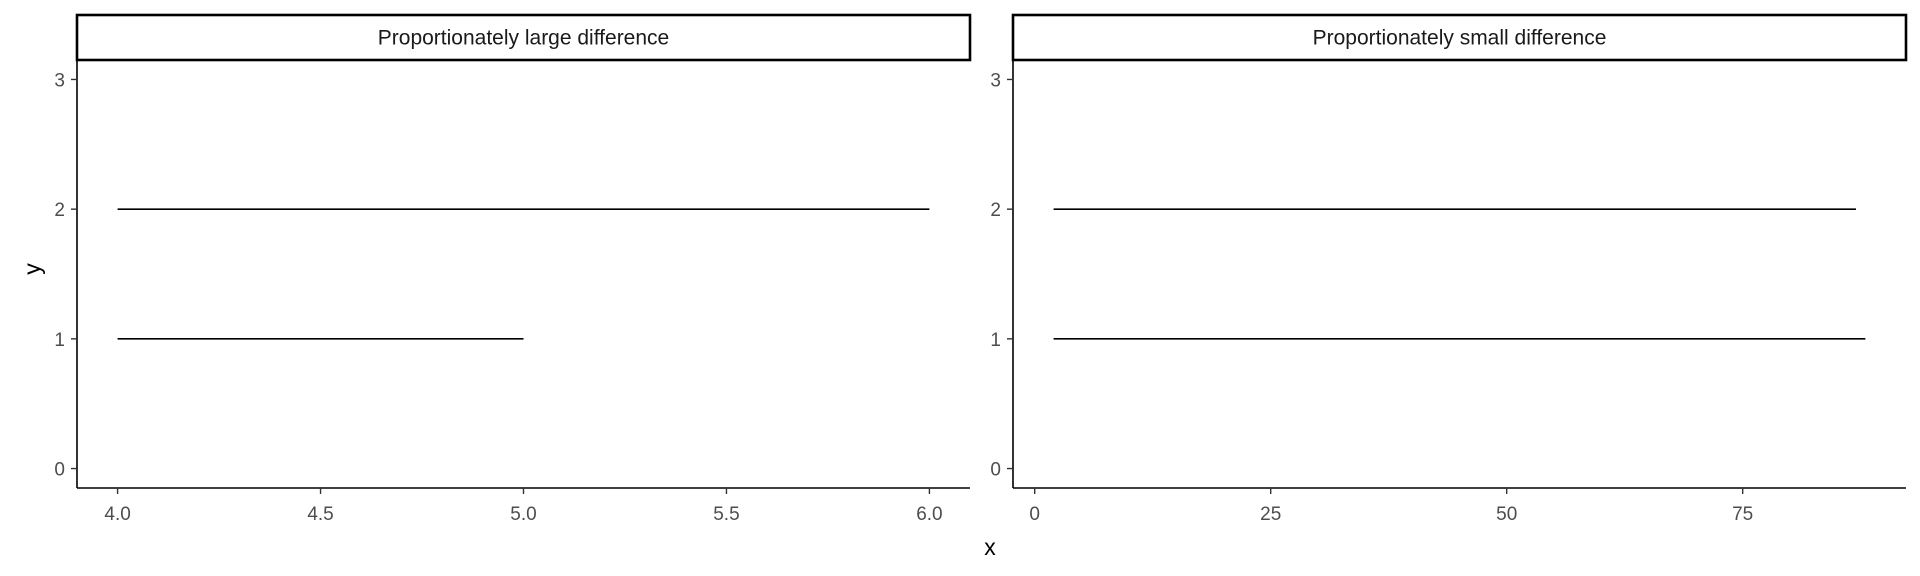 The height and width of the screenshot is (576, 1920). I want to click on x-tick-label: 25, so click(1270, 514).